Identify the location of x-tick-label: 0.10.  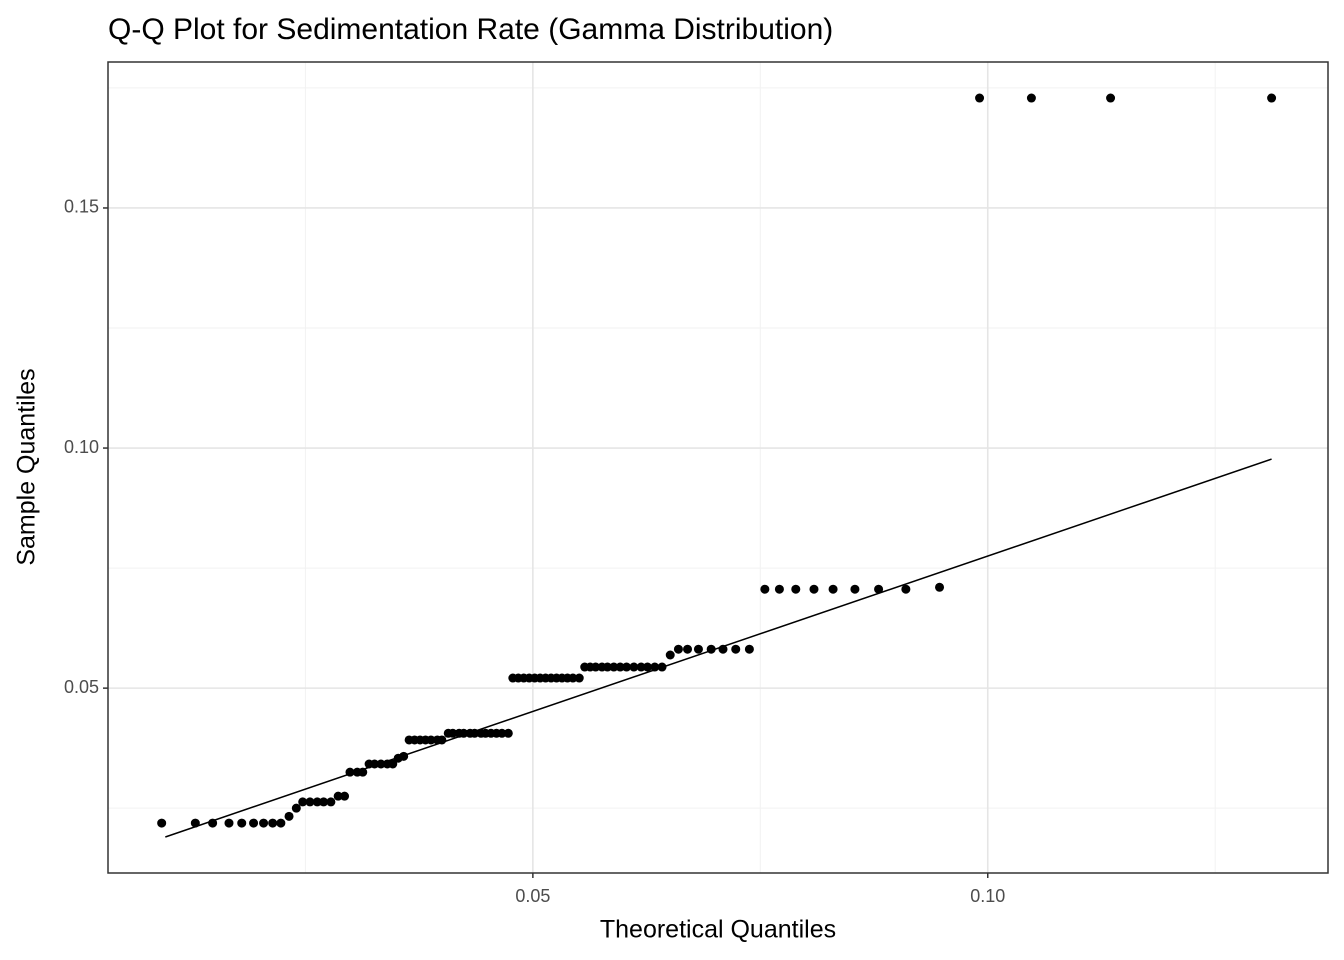
(987, 896).